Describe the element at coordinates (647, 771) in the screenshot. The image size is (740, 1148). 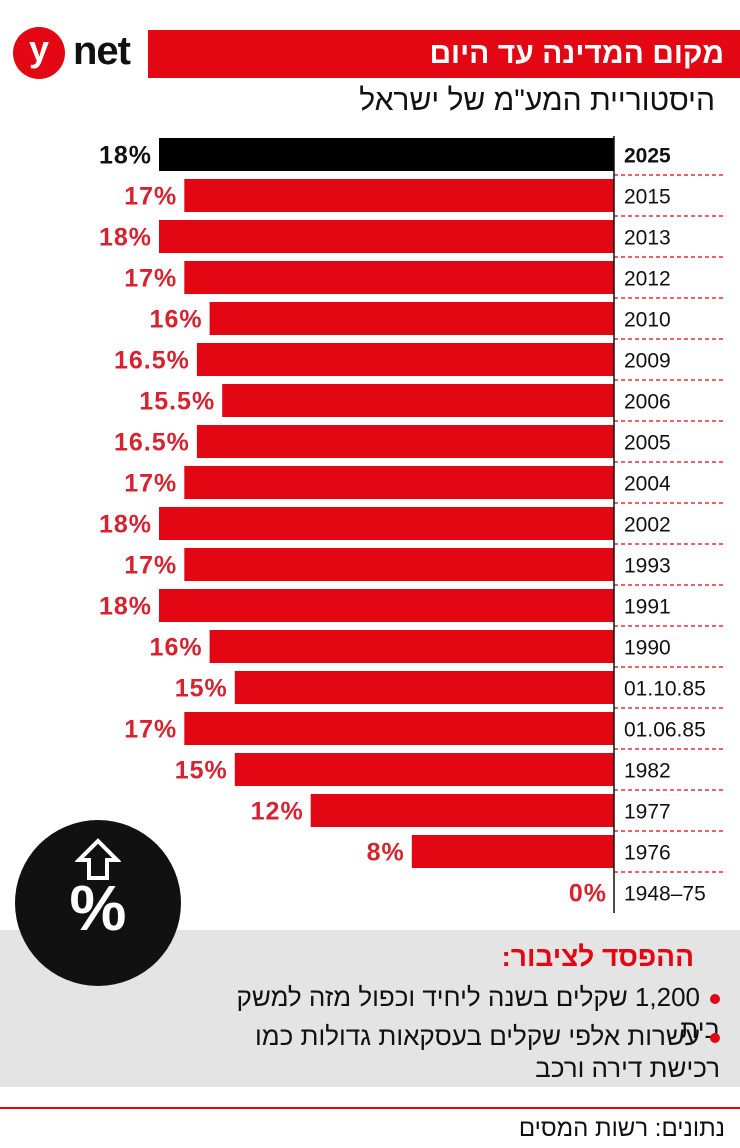
I see `year-label: 1982` at that location.